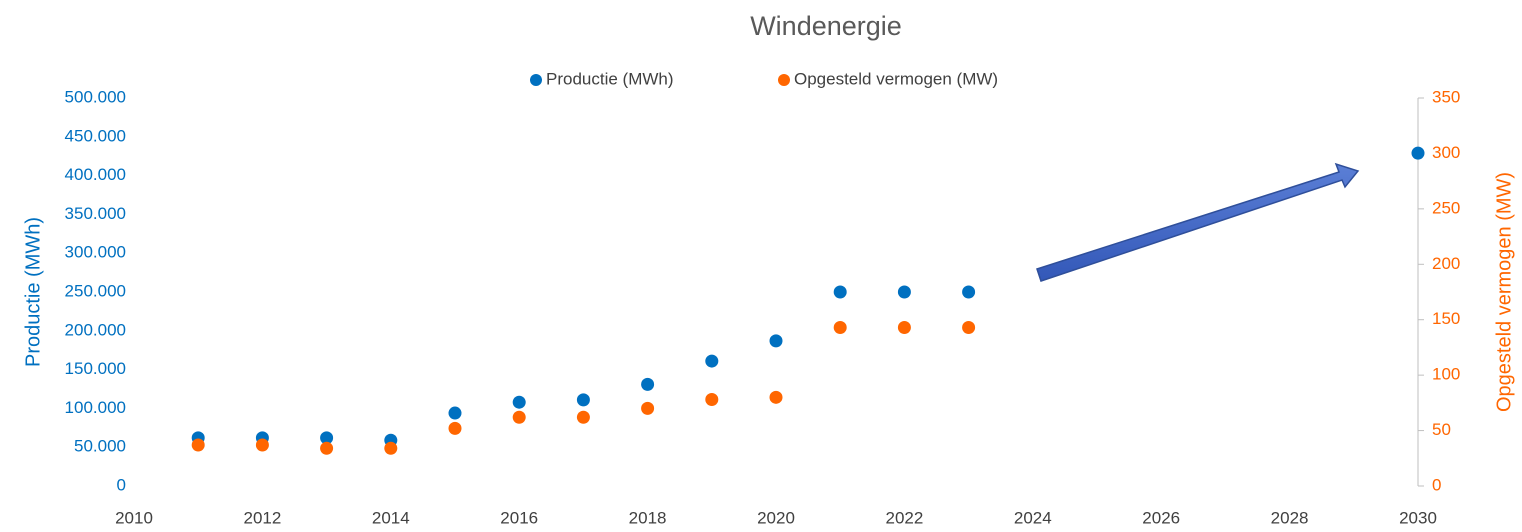 Image resolution: width=1522 pixels, height=532 pixels. I want to click on y-tick-label: 500.000, so click(95, 96).